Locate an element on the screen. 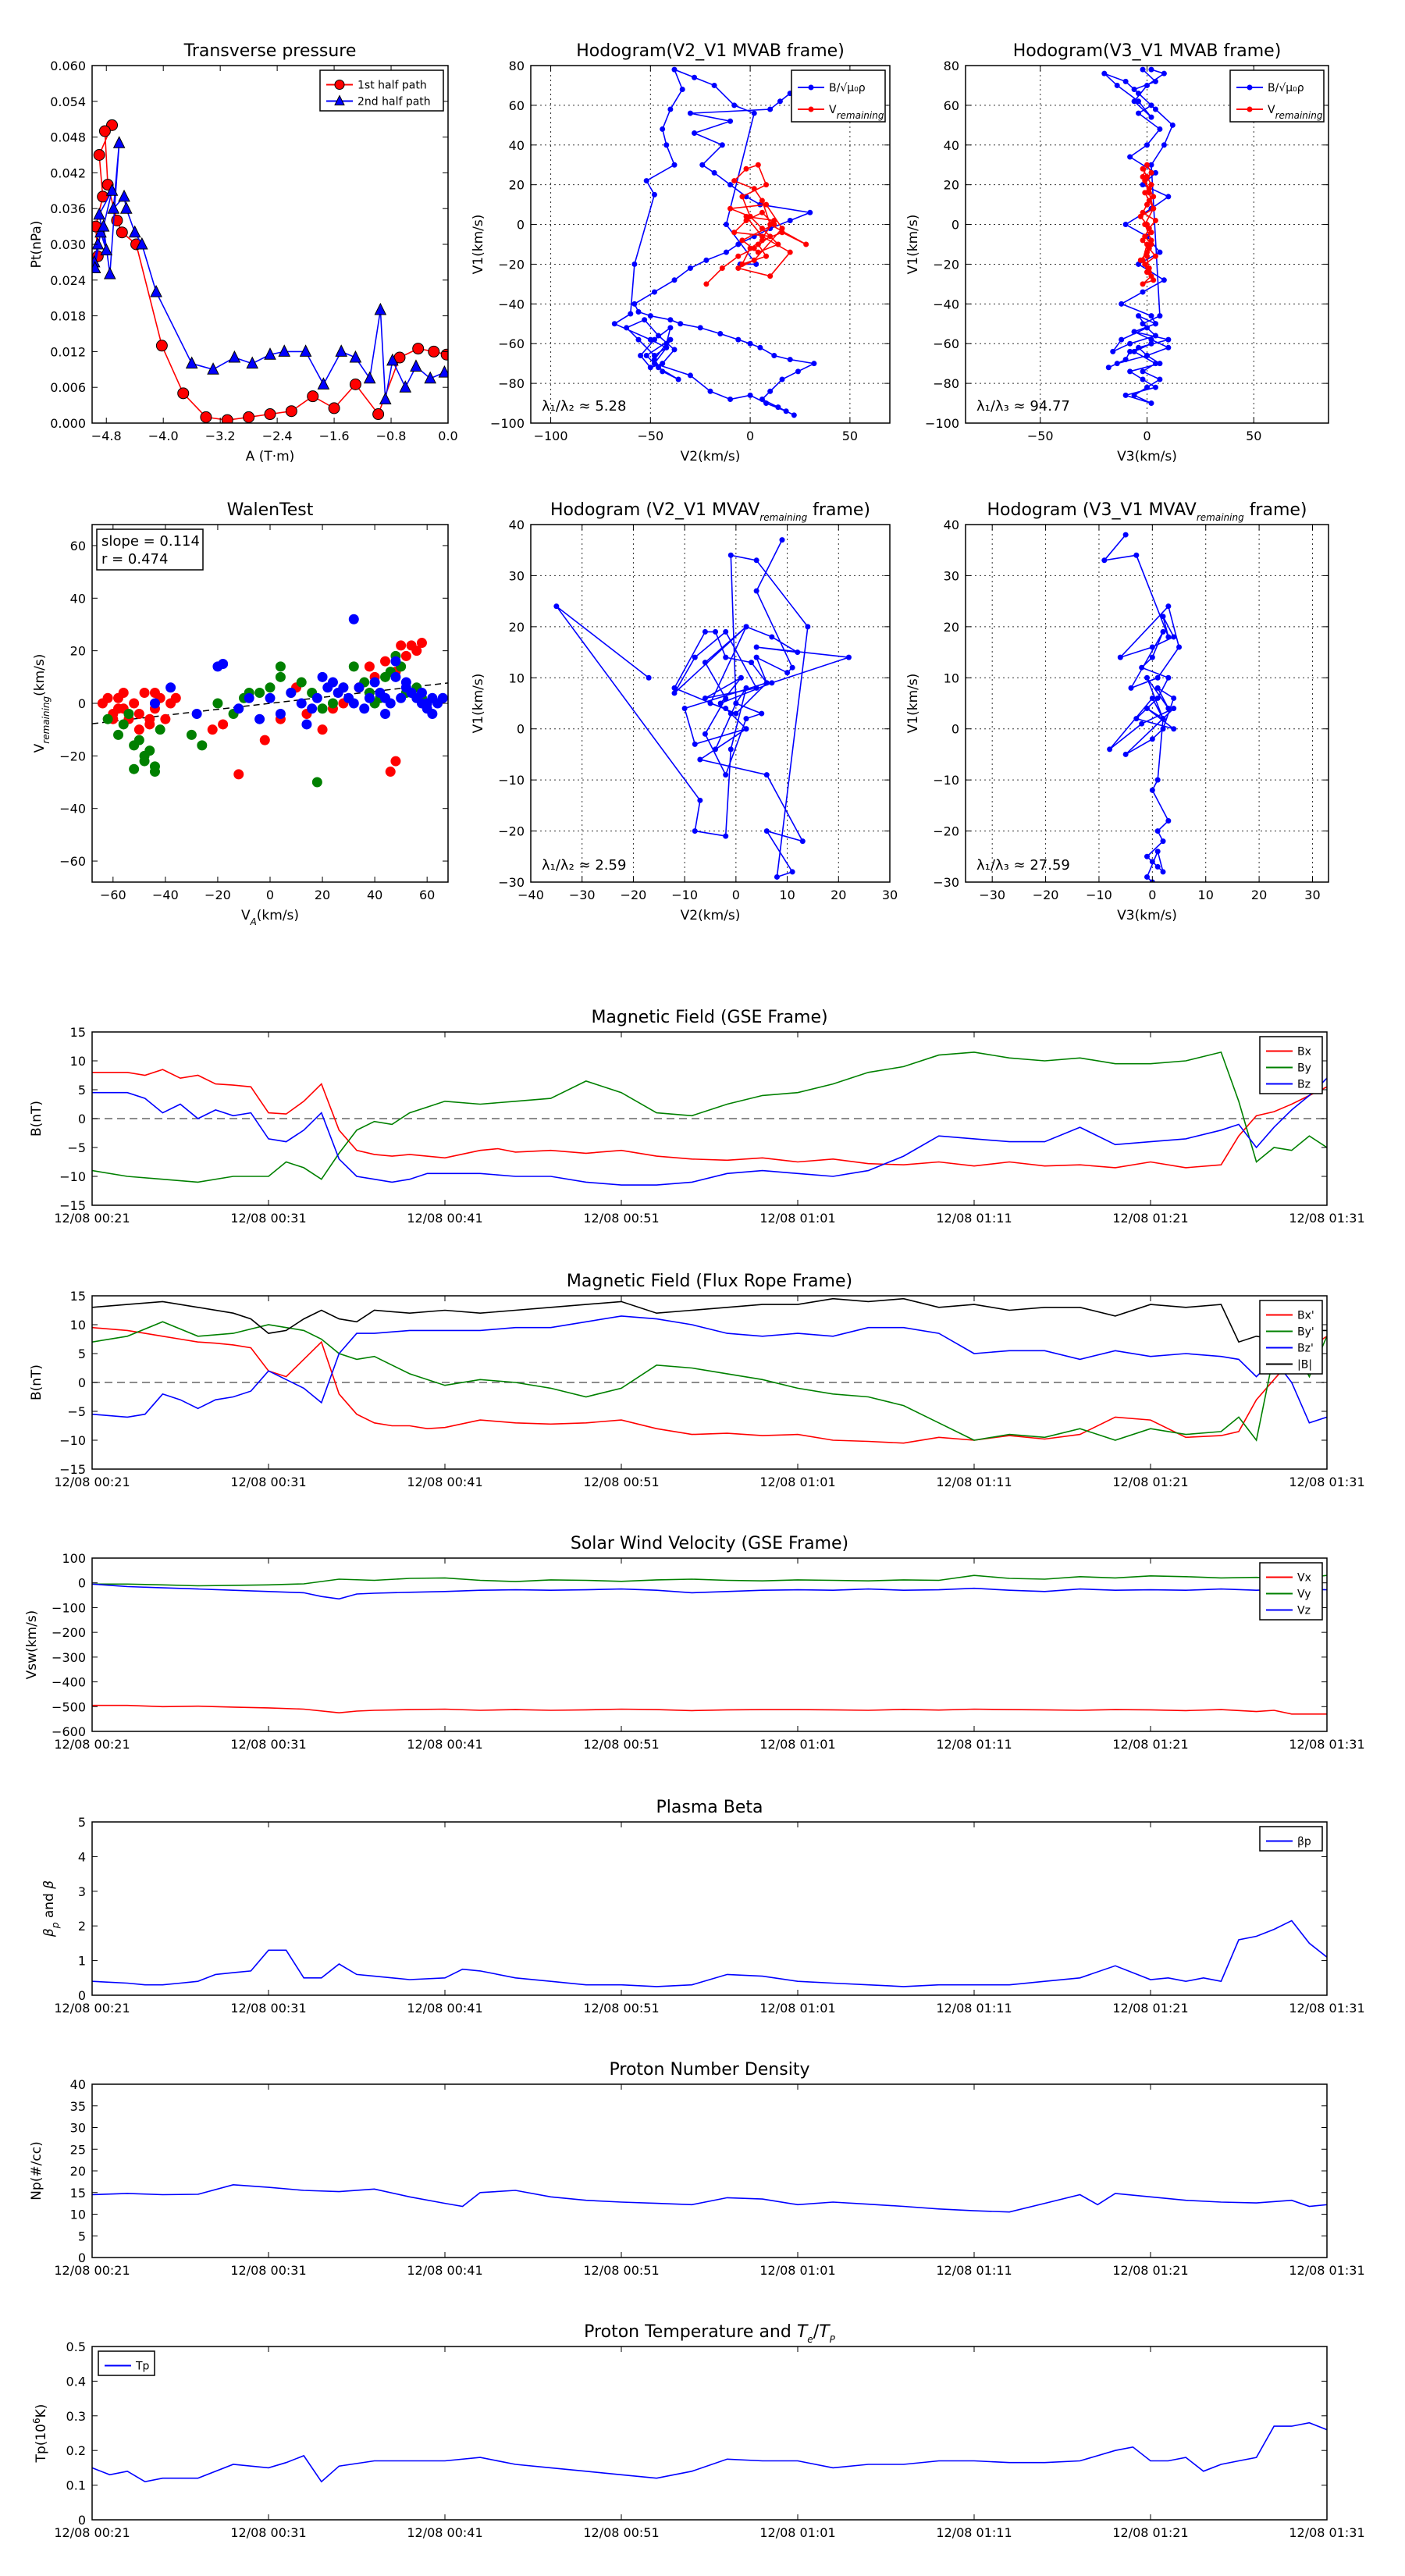 This screenshot has height=2576, width=1405. y-tick-label: 80 is located at coordinates (517, 66).